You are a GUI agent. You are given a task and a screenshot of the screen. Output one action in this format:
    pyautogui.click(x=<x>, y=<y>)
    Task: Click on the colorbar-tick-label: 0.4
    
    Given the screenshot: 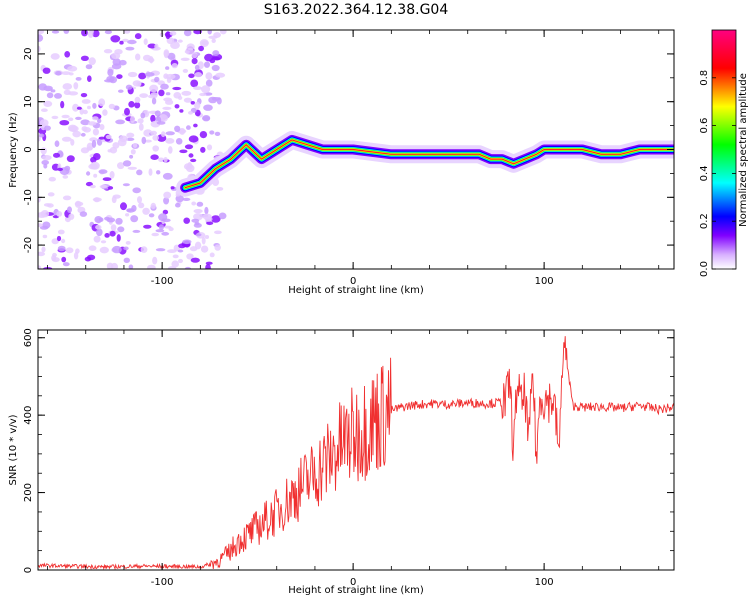 What is the action you would take?
    pyautogui.click(x=704, y=173)
    